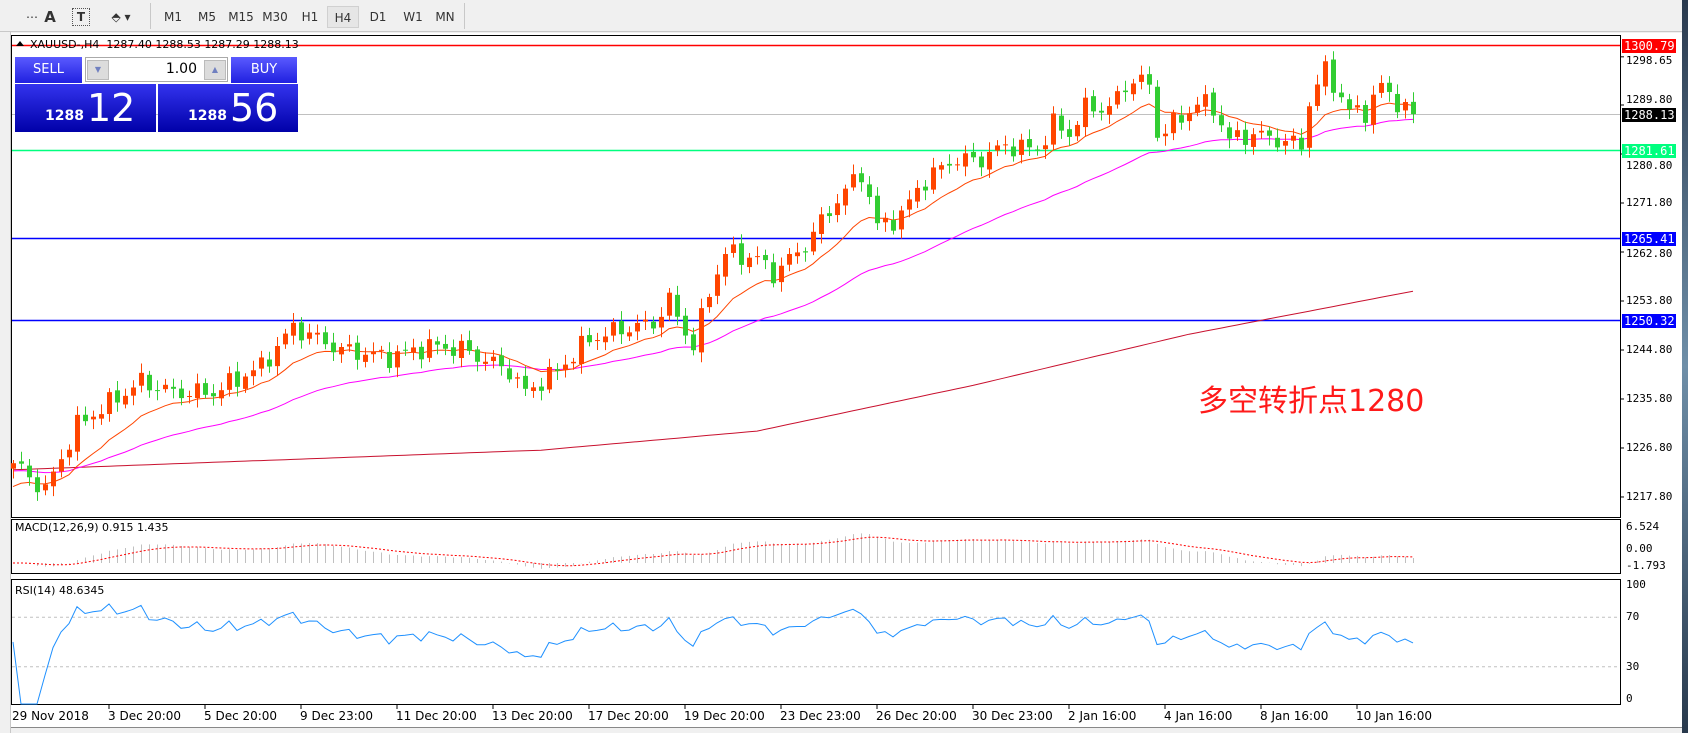 The image size is (1688, 733). I want to click on timeframe-h4: H4, so click(343, 17).